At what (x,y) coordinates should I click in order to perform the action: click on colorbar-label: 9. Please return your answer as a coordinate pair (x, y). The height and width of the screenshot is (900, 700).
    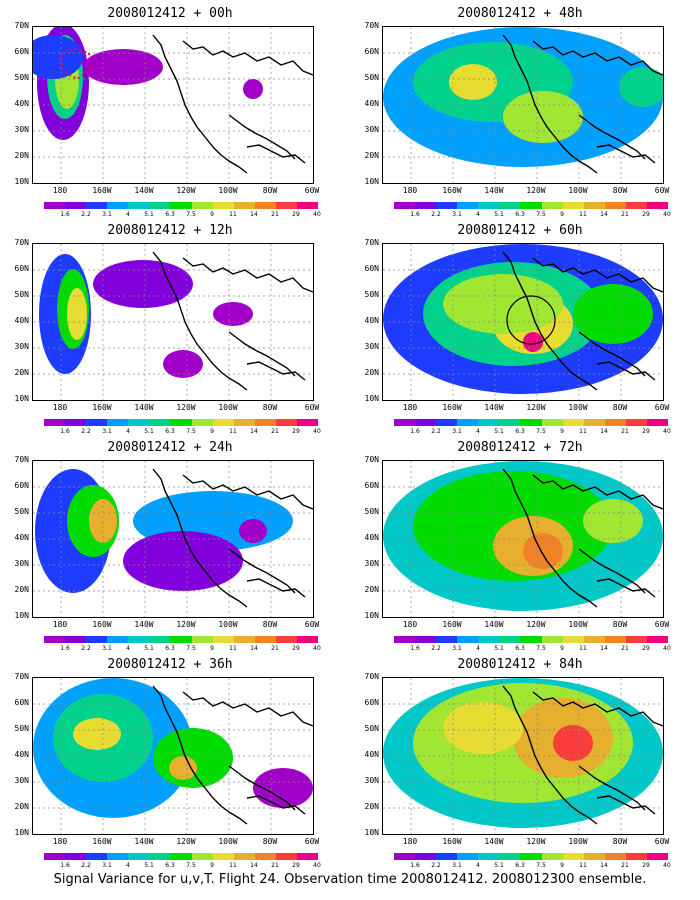
    Looking at the image, I should click on (212, 865).